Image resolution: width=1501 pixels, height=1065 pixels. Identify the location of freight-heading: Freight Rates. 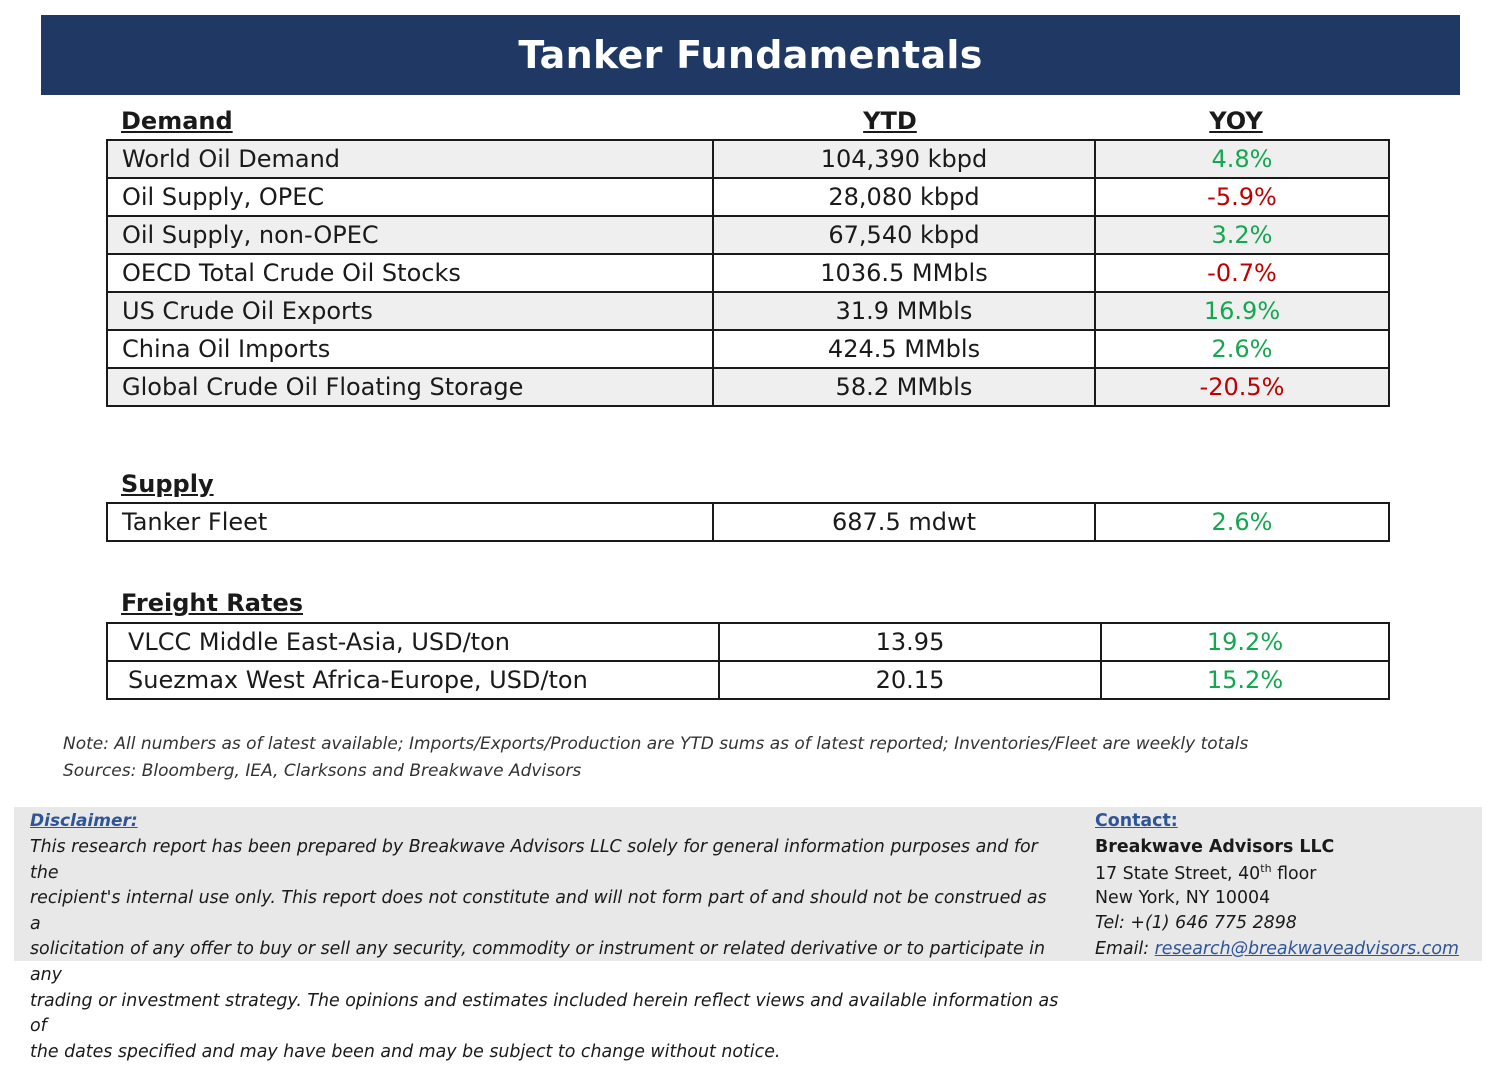
(212, 603).